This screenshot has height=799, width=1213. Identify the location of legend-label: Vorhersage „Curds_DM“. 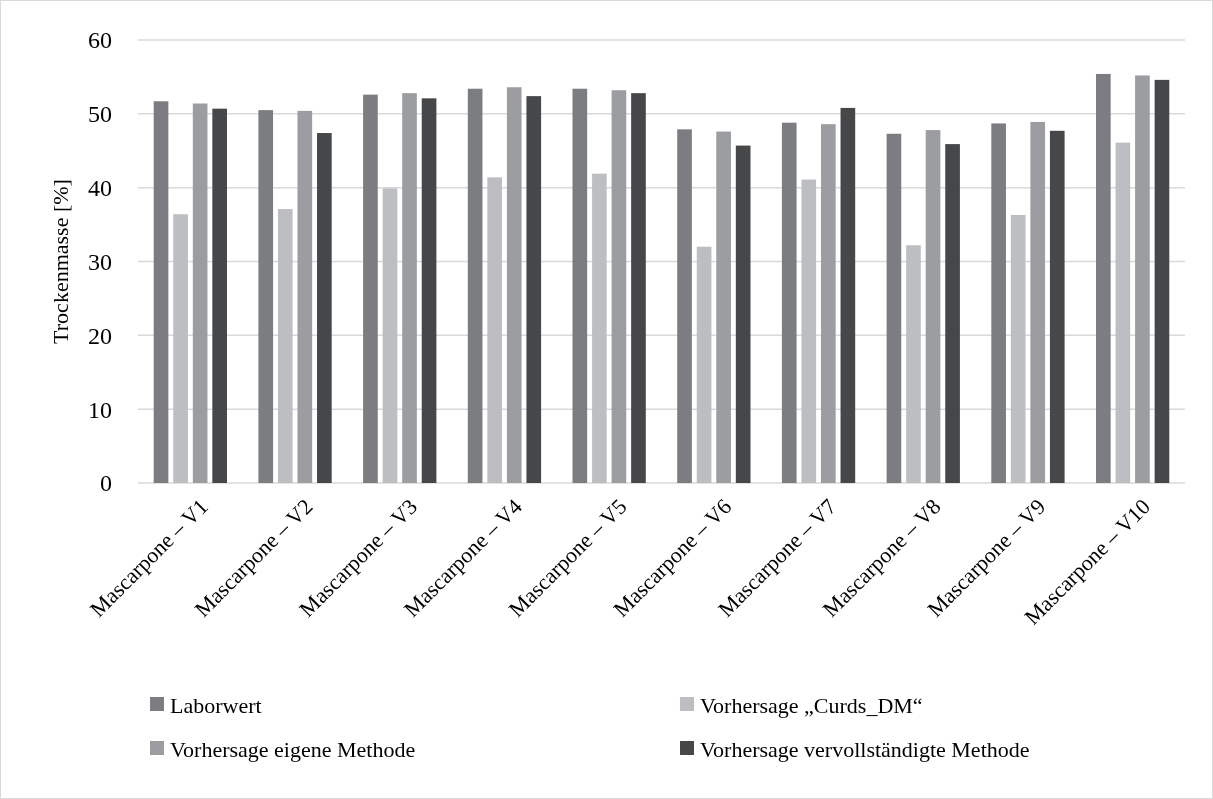
(811, 705).